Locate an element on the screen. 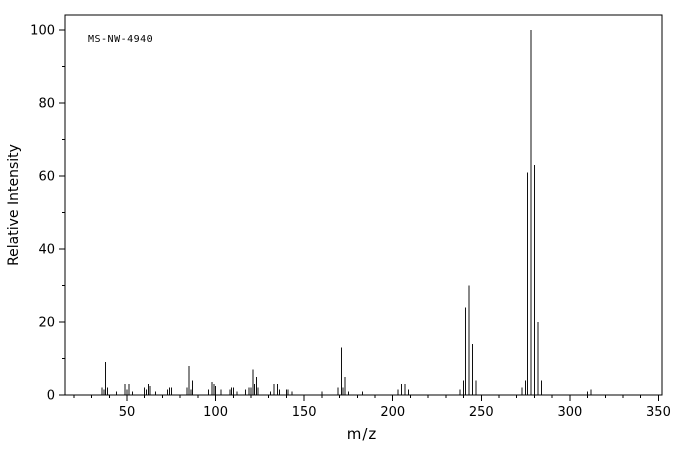  y-tick-label: 80 is located at coordinates (46, 104).